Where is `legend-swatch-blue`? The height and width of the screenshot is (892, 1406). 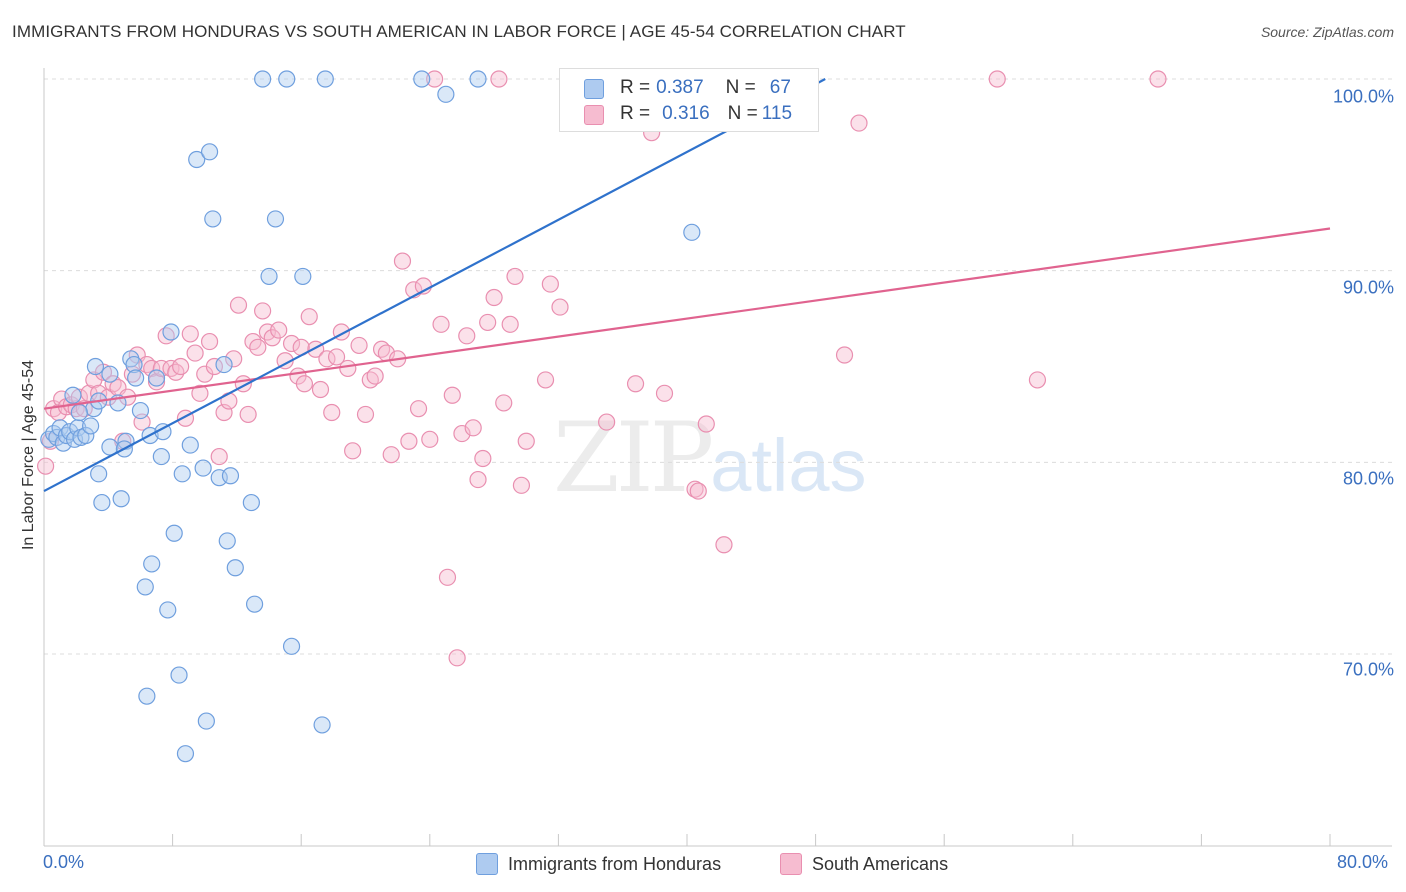 legend-swatch-blue is located at coordinates (487, 864).